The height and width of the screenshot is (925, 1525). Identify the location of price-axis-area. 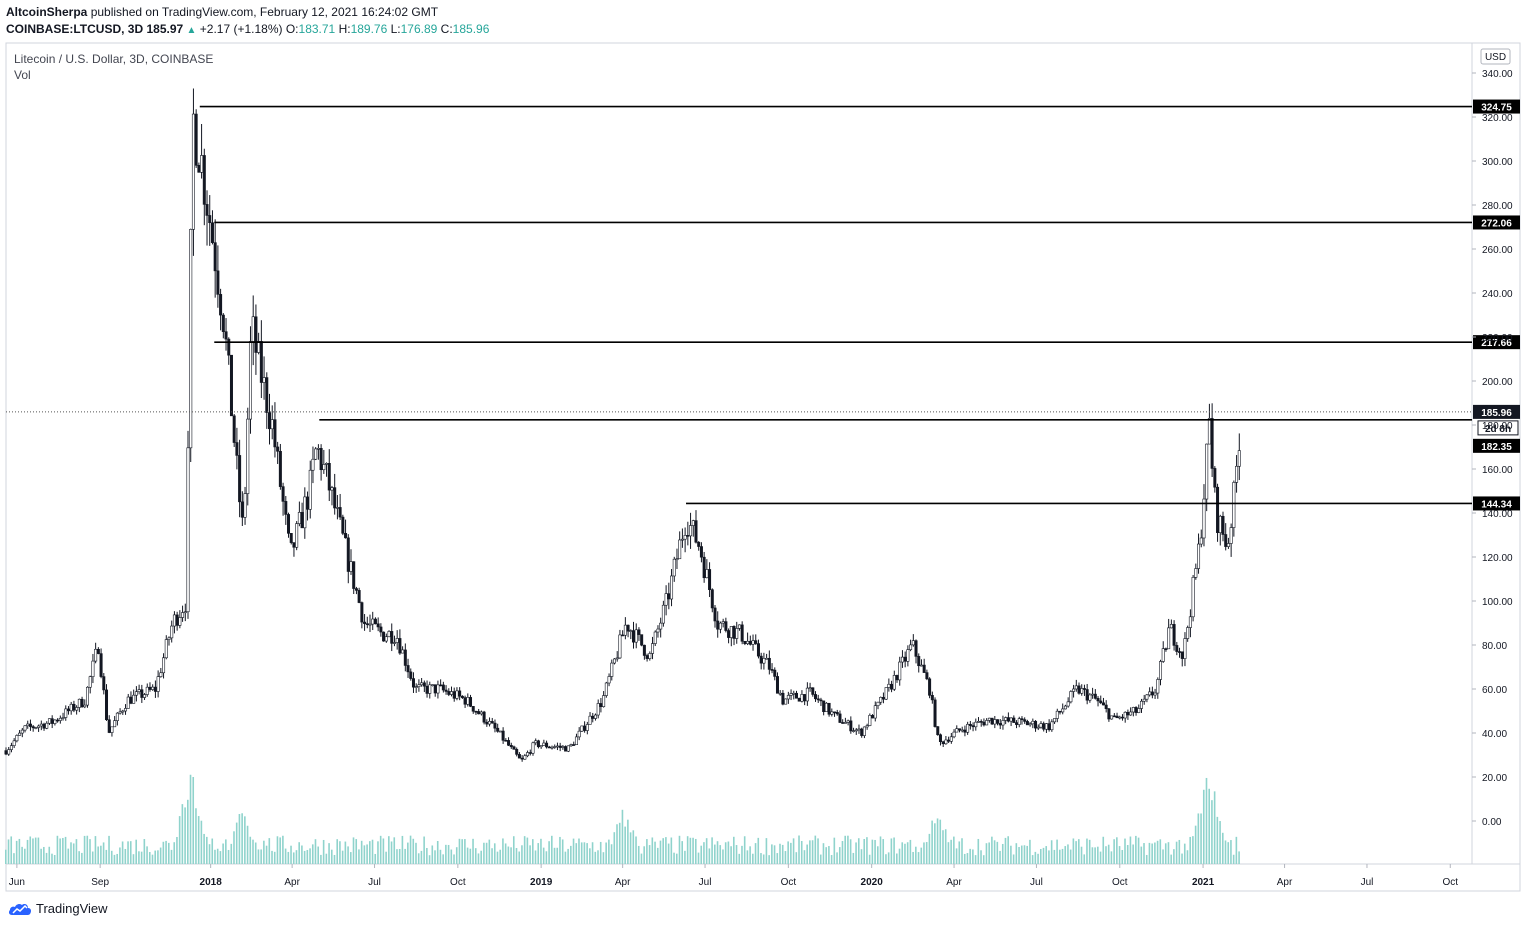
(1496, 453).